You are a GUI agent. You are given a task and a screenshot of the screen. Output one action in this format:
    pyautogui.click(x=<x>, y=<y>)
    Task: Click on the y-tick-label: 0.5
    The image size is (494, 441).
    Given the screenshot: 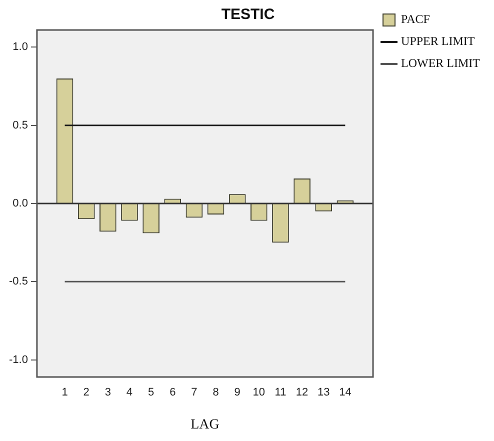 What is the action you would take?
    pyautogui.click(x=20, y=125)
    